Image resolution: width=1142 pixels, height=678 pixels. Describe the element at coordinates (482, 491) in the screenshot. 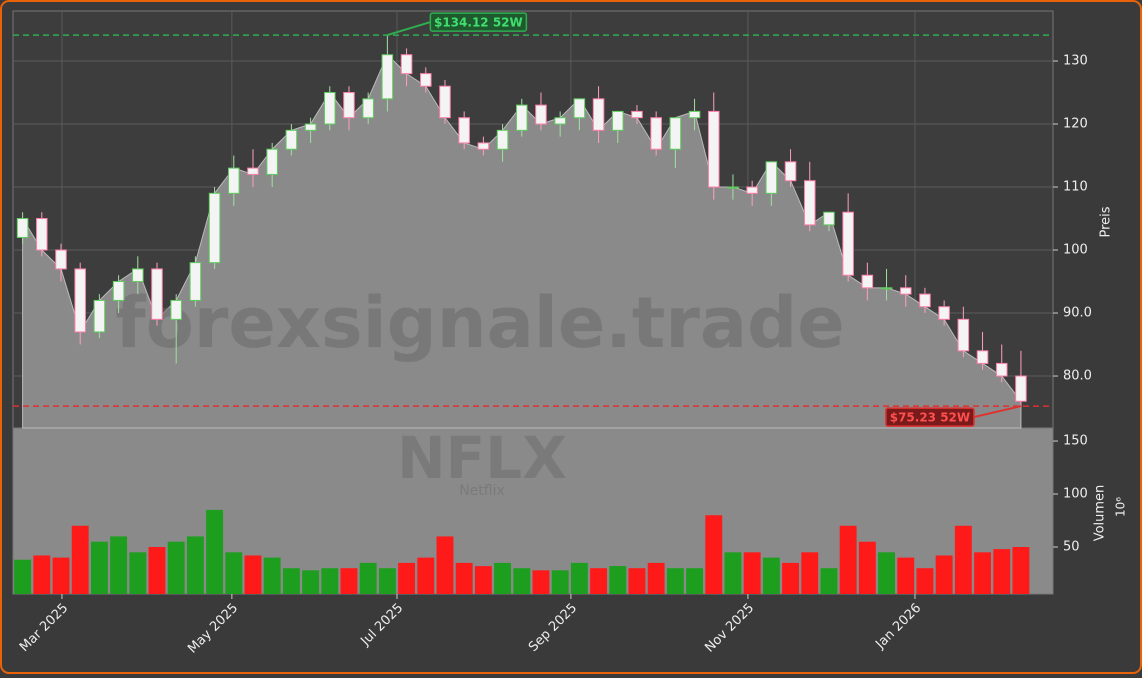

I see `company-watermark: Netflix` at that location.